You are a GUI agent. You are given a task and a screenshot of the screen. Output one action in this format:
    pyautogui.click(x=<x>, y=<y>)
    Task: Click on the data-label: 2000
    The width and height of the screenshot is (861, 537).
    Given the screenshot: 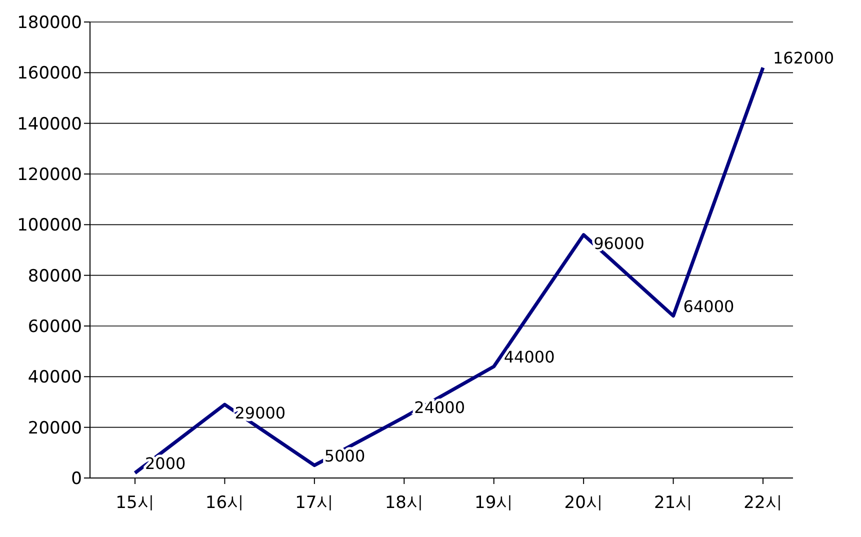 What is the action you would take?
    pyautogui.click(x=165, y=463)
    